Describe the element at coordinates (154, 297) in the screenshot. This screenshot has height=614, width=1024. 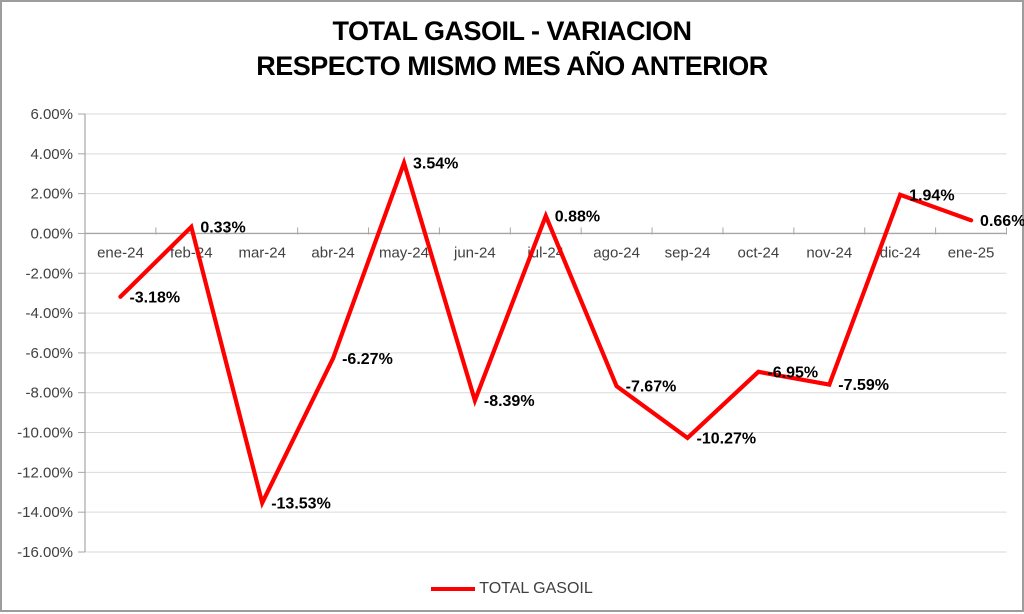
I see `data-label: -3.18%` at that location.